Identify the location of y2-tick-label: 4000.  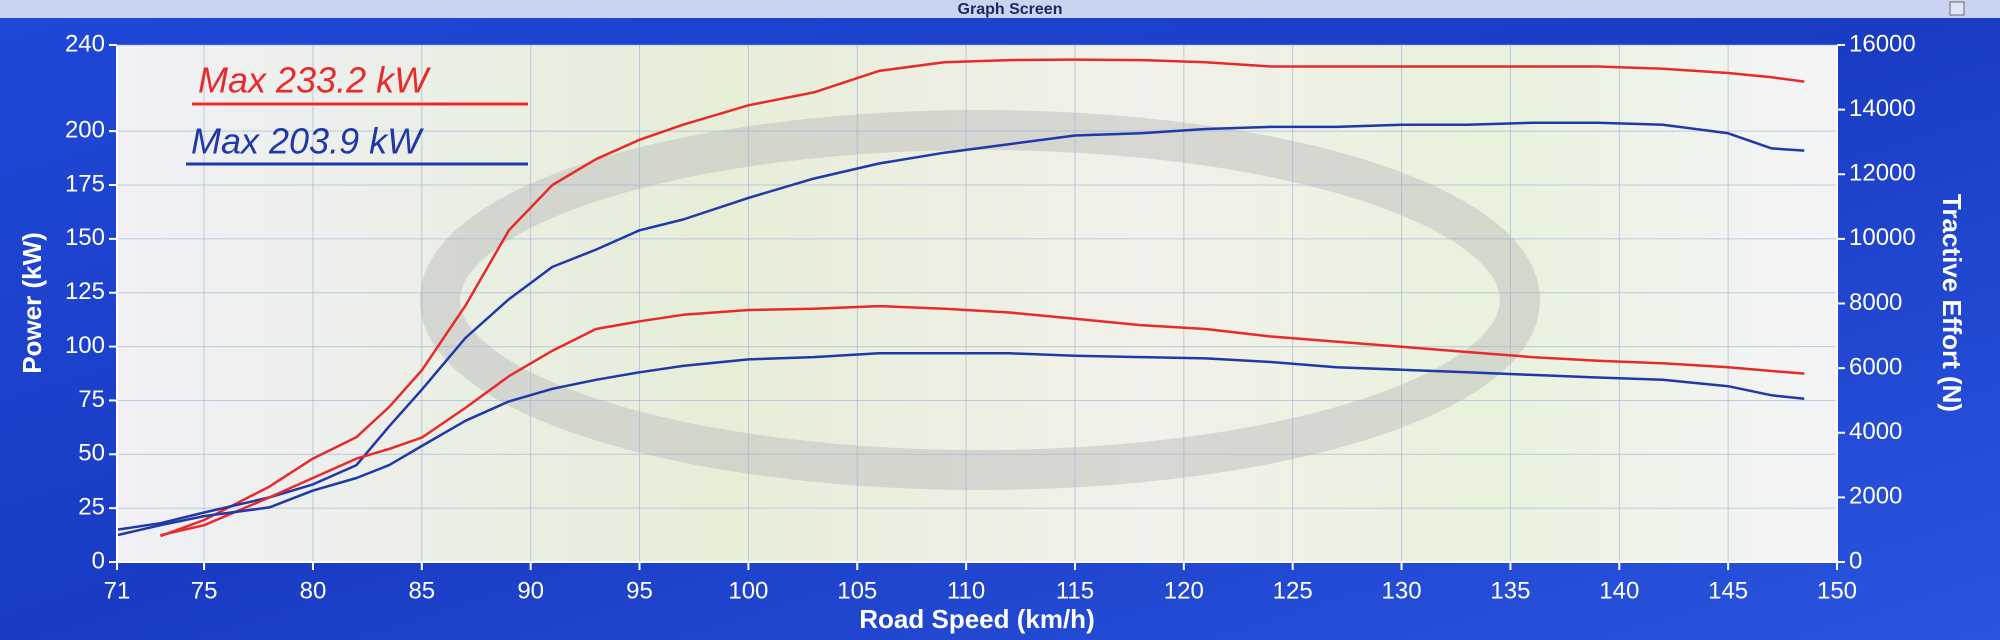
(1875, 431).